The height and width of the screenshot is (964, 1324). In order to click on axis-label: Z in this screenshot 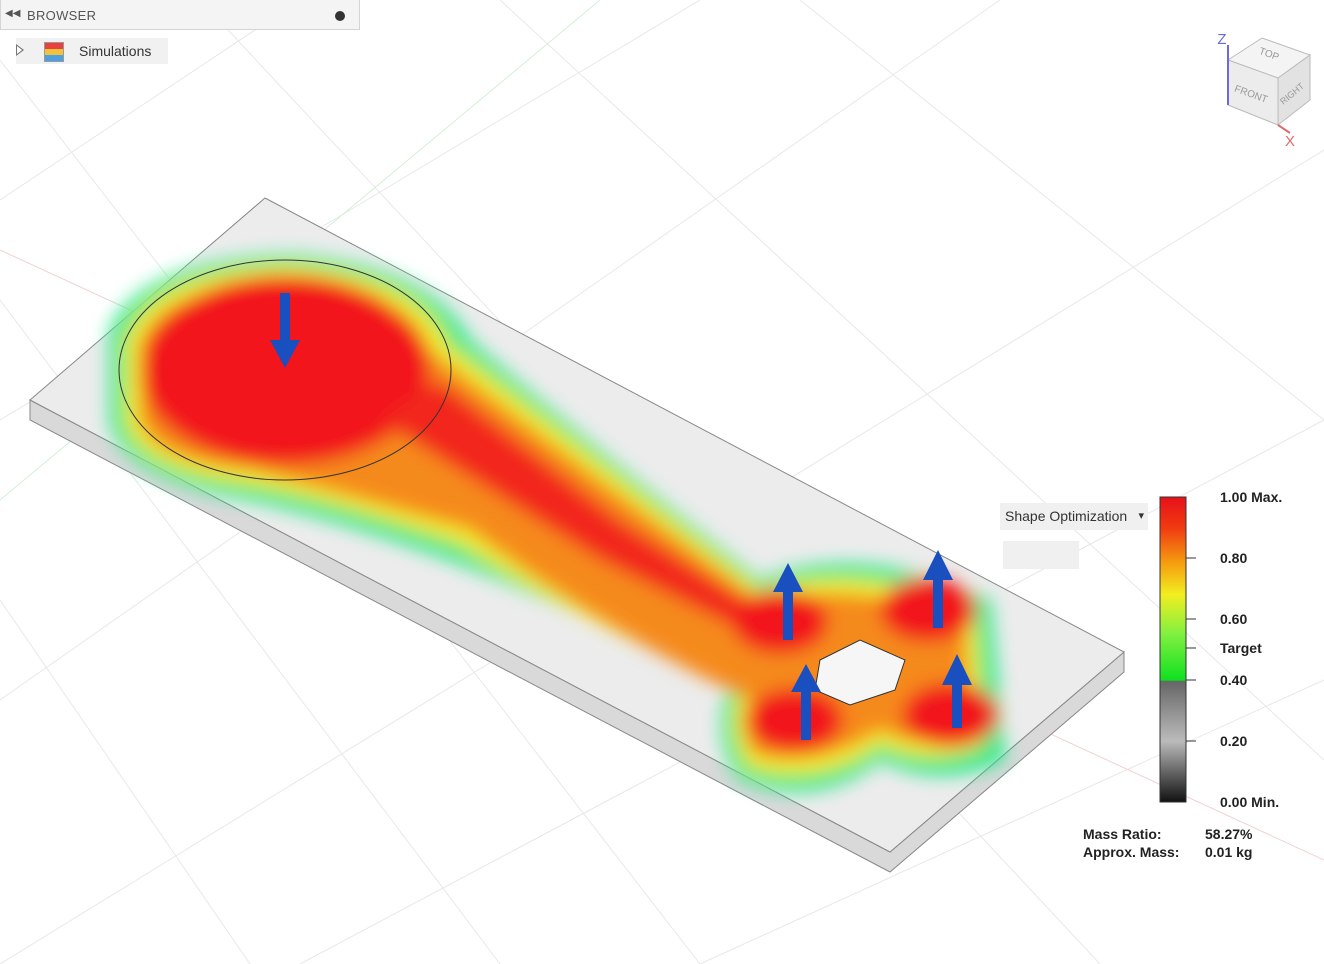, I will do `click(1221, 39)`.